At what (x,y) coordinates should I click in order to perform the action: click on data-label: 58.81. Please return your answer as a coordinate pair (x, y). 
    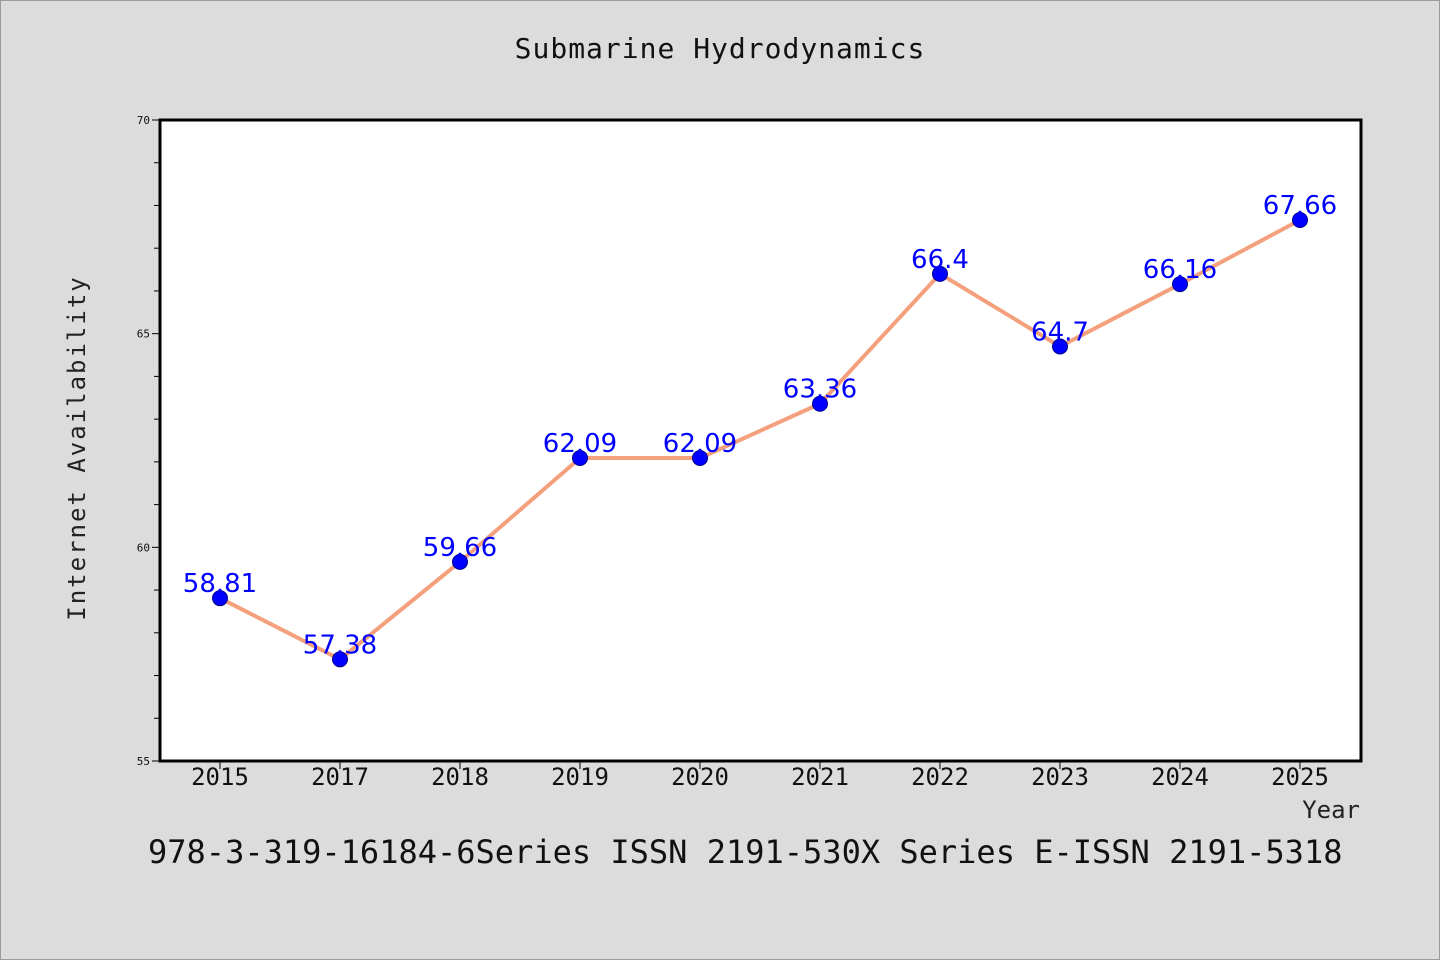
    Looking at the image, I should click on (220, 584).